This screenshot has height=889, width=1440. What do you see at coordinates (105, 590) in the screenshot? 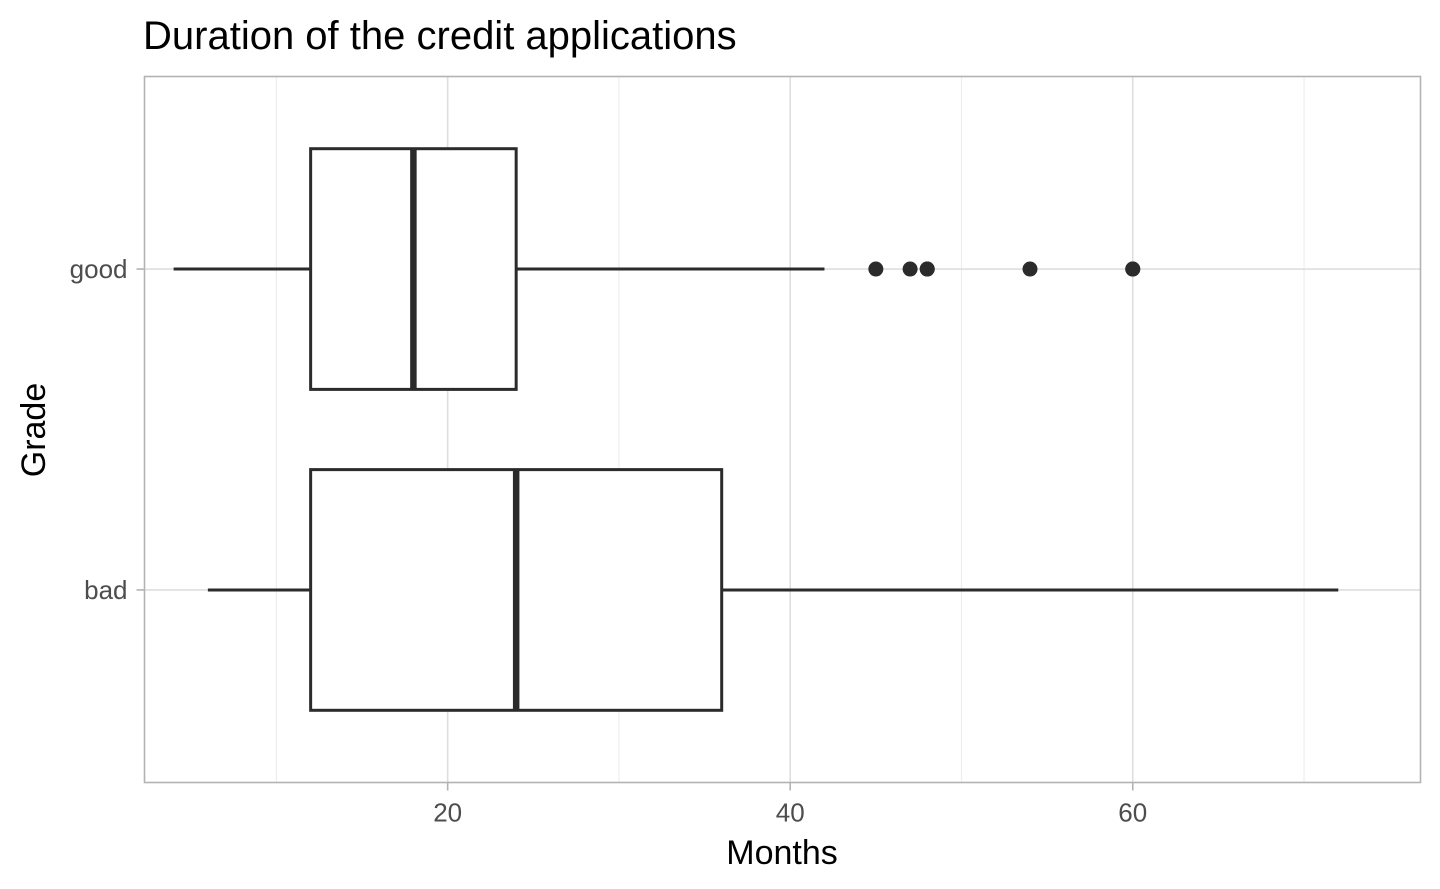
I see `y-tick-label-bad: bad` at bounding box center [105, 590].